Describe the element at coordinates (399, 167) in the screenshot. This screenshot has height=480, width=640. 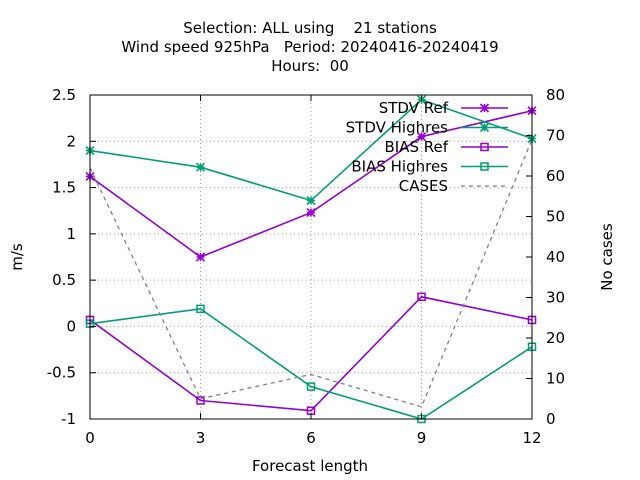
I see `legend-label: BIAS Highres` at that location.